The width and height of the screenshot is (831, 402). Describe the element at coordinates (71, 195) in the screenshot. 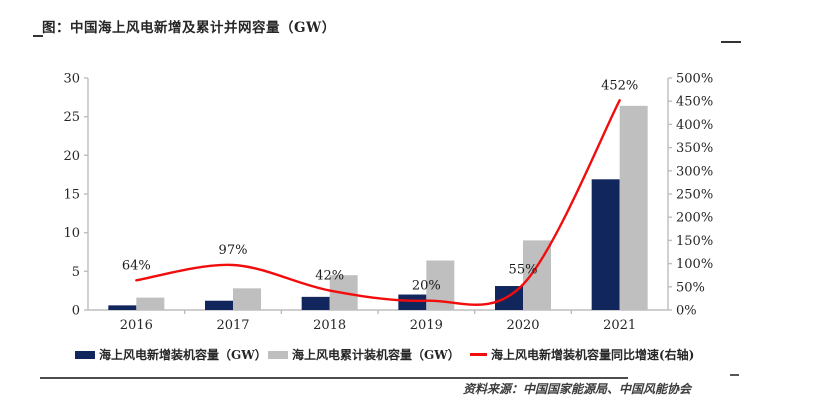

I see `left-axis-tick-label: 15` at that location.